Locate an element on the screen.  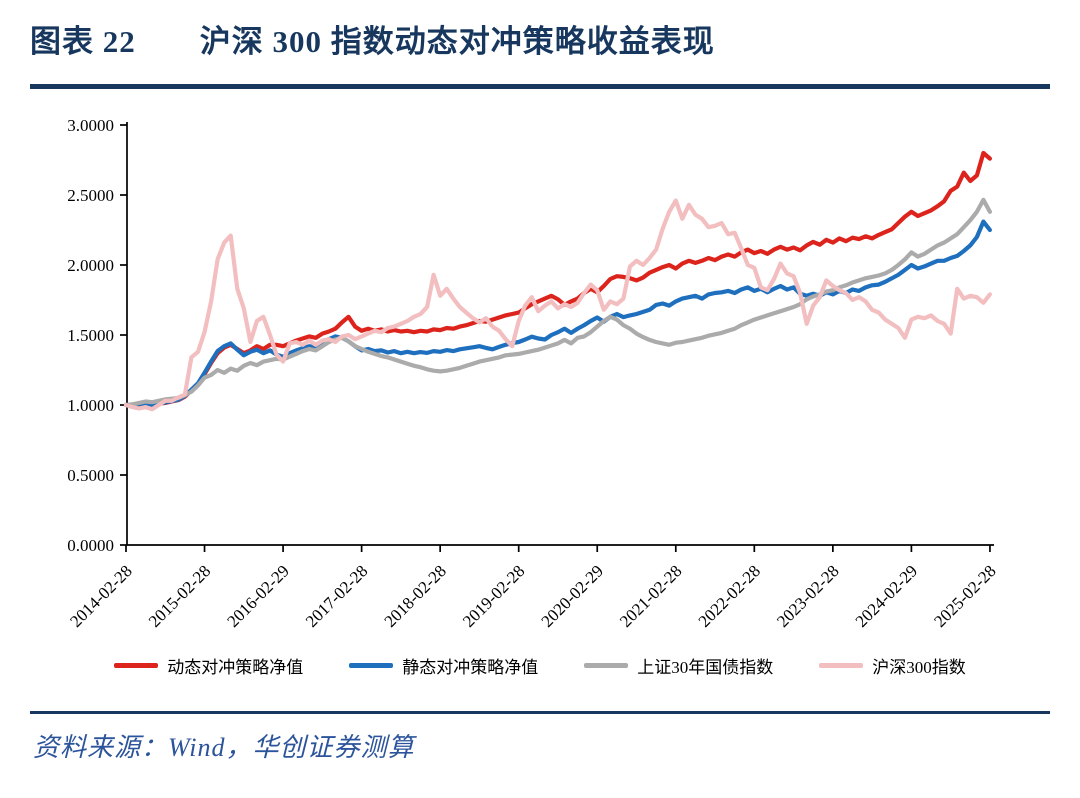
legend-label: 沪深300指数 is located at coordinates (919, 667).